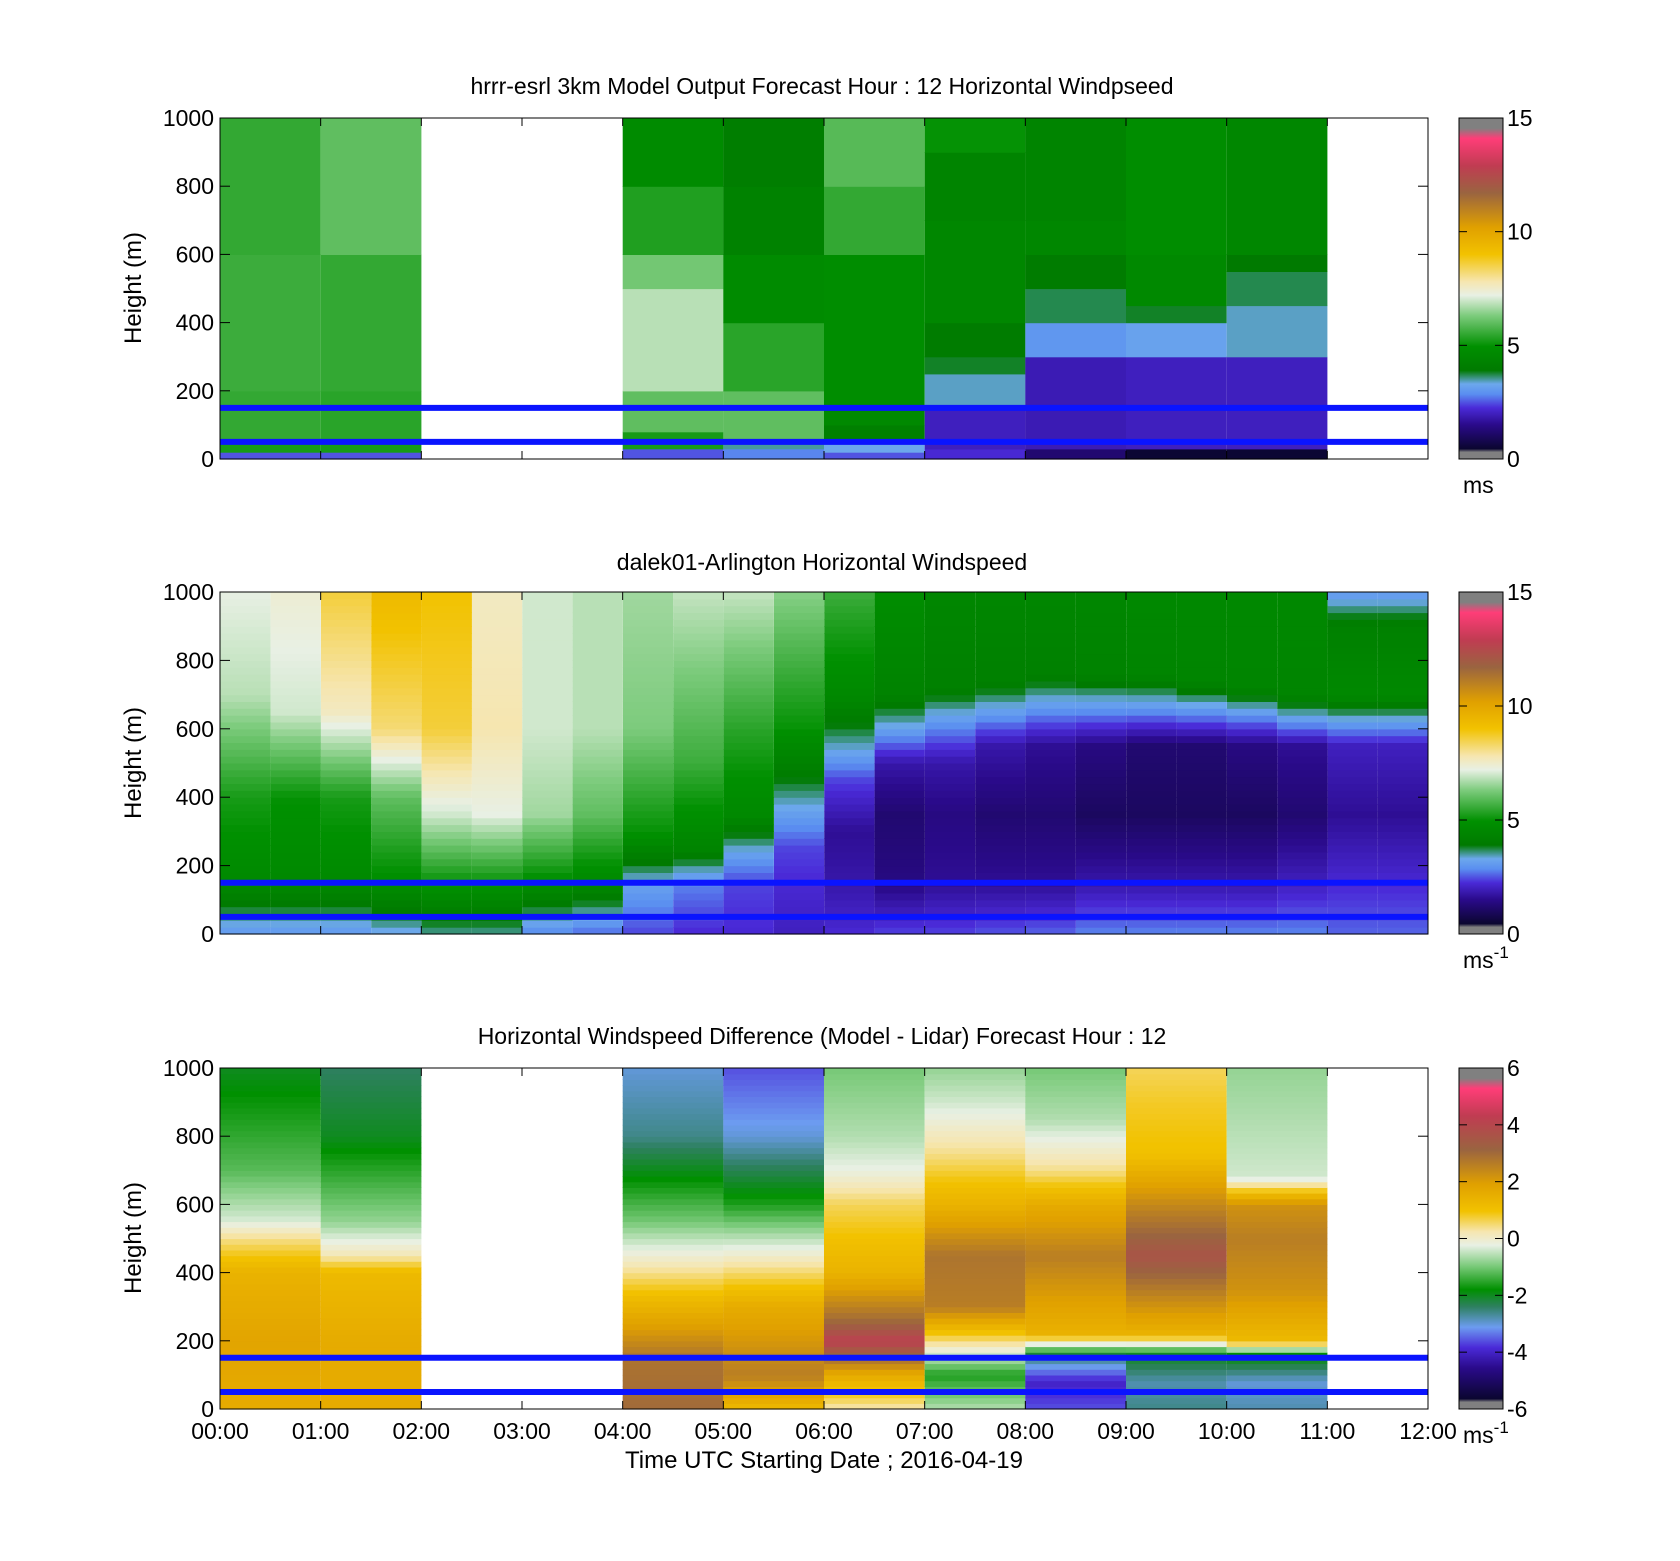  I want to click on x-tick-label: 04:00, so click(623, 1431).